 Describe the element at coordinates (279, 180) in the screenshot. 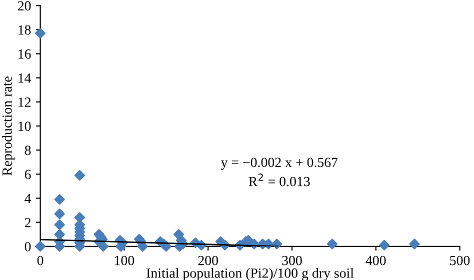

I see `annotation: R$^{2}$ = 0.013` at that location.